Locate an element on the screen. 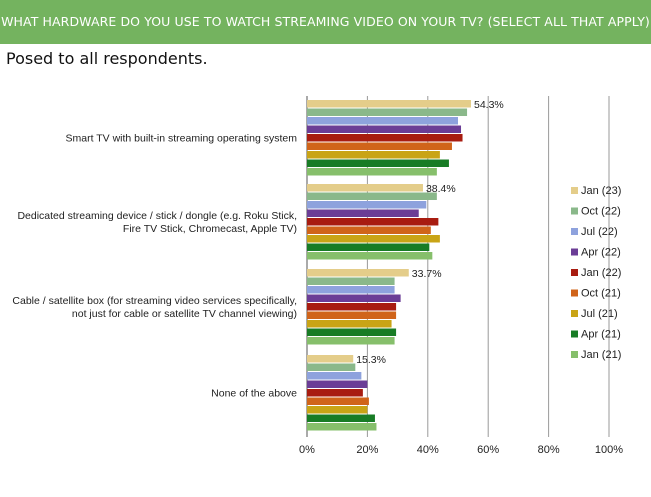 This screenshot has height=497, width=651. value-label: 38.4% is located at coordinates (441, 189).